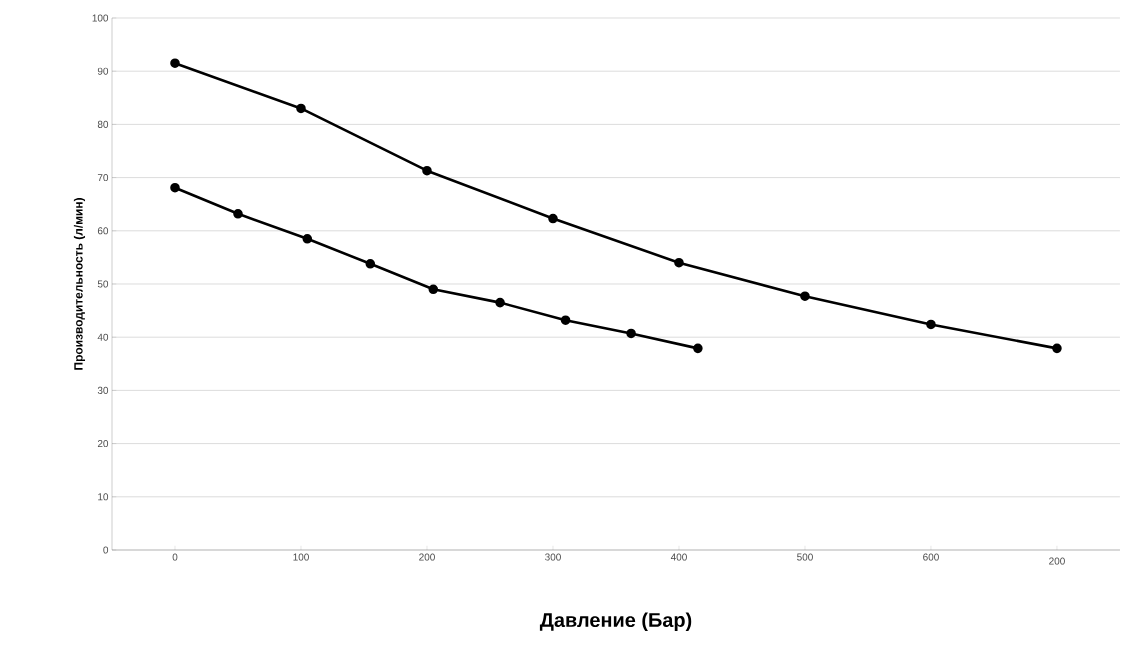 The width and height of the screenshot is (1125, 664). Describe the element at coordinates (615, 621) in the screenshot. I see `x-axis-title: Давление (Бар)` at that location.